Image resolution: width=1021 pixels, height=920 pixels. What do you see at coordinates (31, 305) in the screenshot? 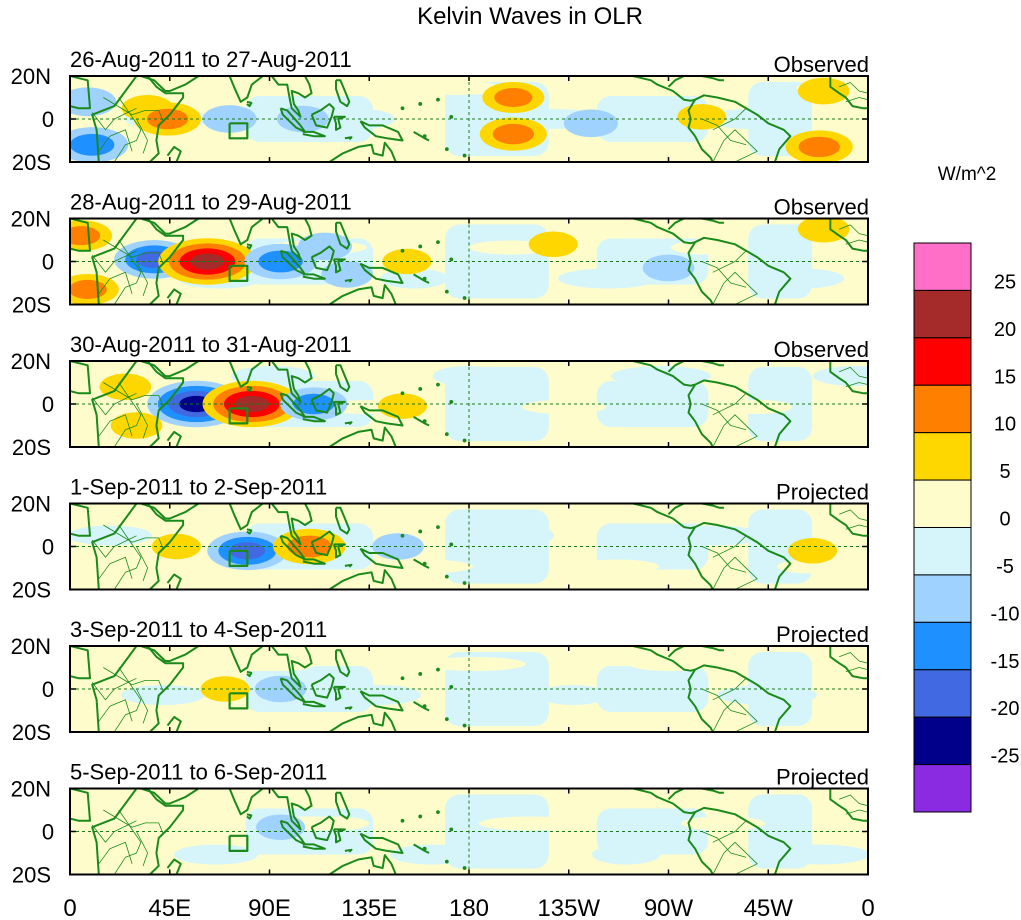
I see `y-tick-label: 20S` at bounding box center [31, 305].